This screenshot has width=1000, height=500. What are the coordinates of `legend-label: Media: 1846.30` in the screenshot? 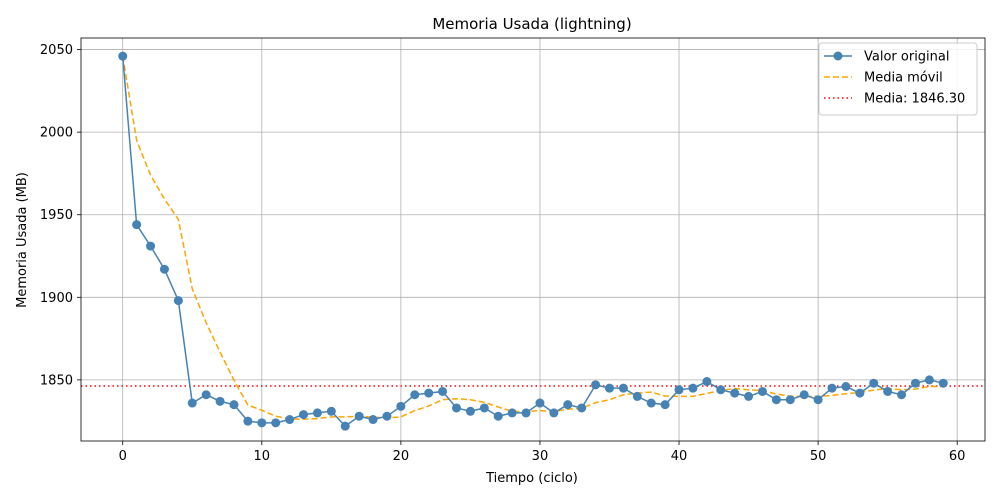 It's located at (914, 99).